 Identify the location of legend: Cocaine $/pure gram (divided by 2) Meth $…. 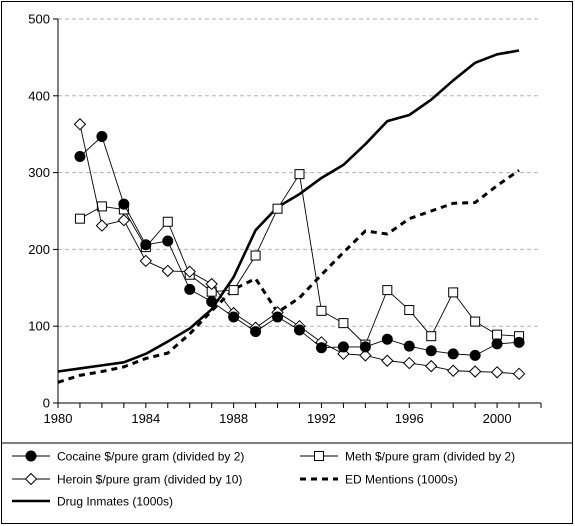
(287, 475).